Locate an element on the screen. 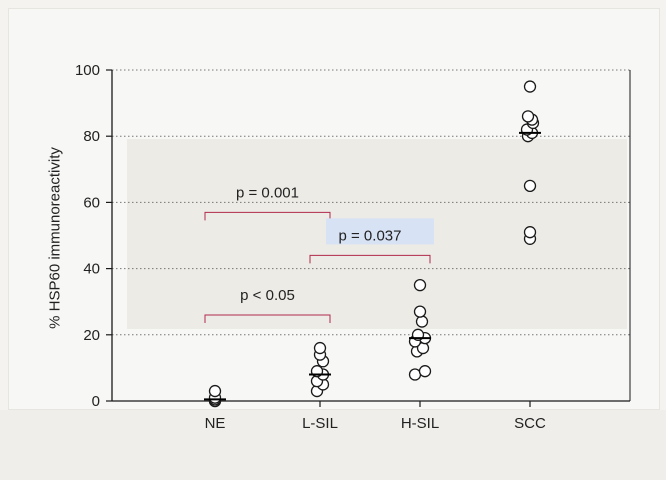 The image size is (666, 480). x-tick-label: H-SIL is located at coordinates (420, 423).